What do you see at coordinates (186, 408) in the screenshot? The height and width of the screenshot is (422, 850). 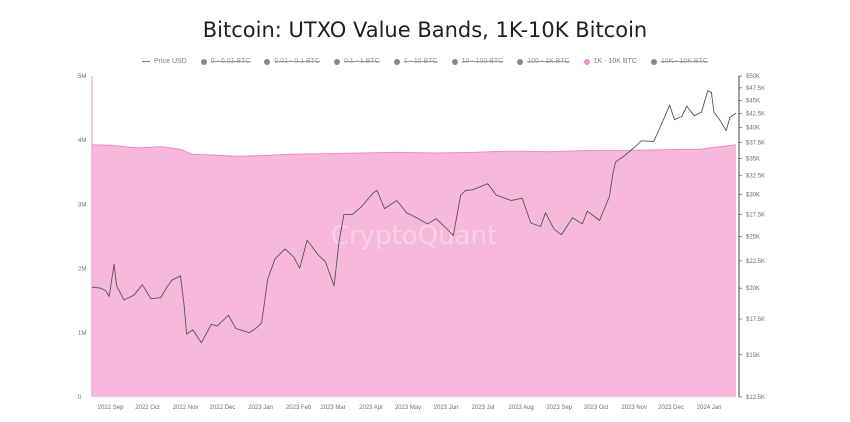 I see `x-tick-2: 2022 Nov` at bounding box center [186, 408].